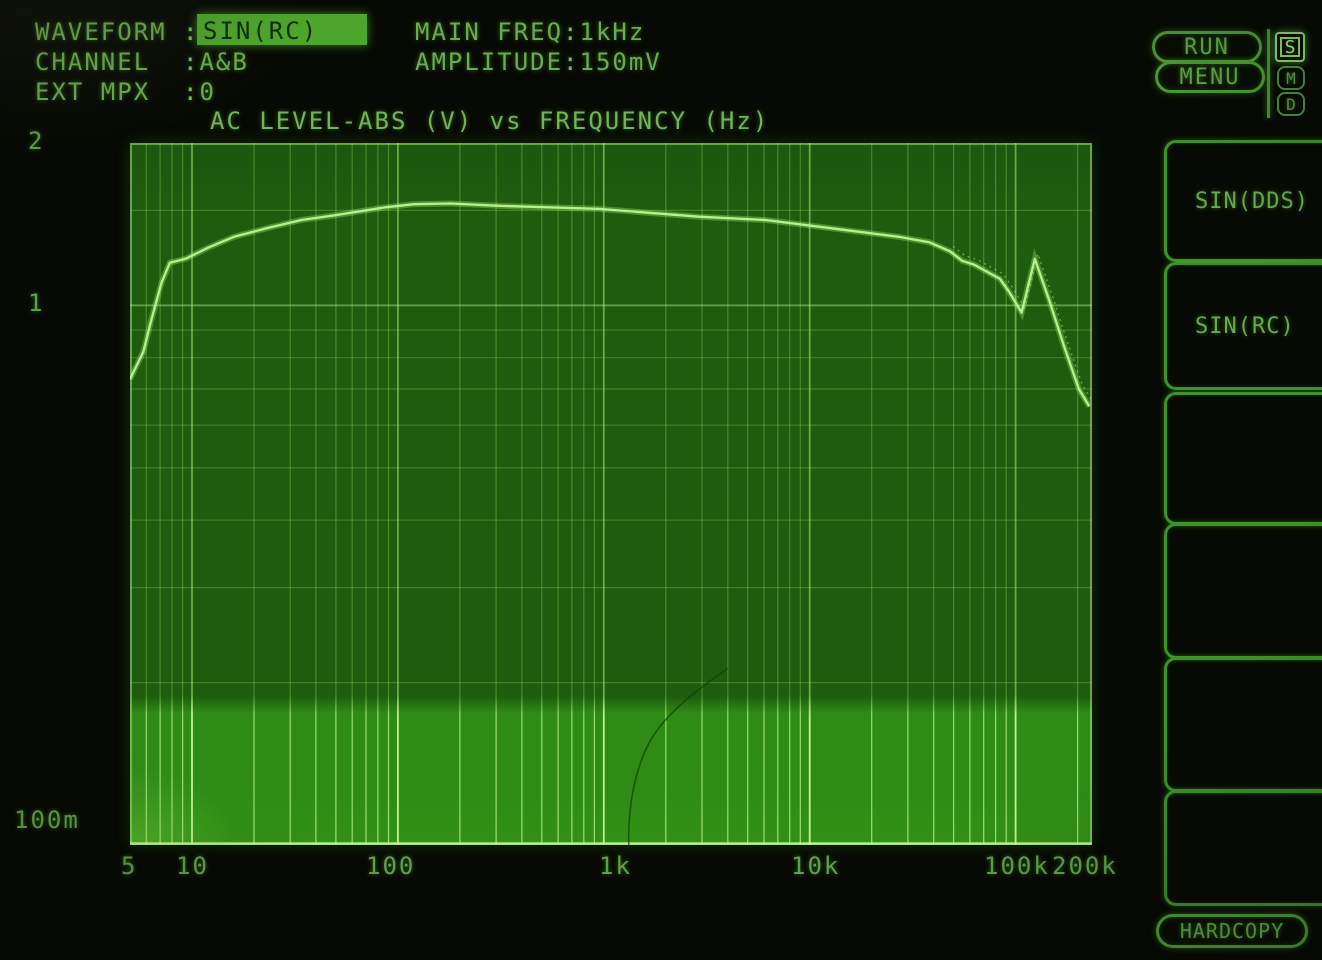 The image size is (1322, 960). Describe the element at coordinates (224, 62) in the screenshot. I see `channel-value: A&B` at that location.